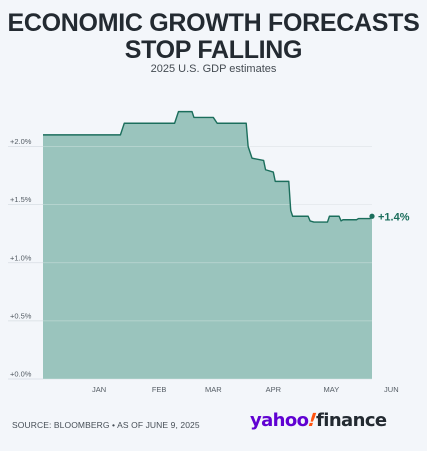  I want to click on x-axis-ticks: JAN FEB MAR APR MAY JUN, so click(245, 389).